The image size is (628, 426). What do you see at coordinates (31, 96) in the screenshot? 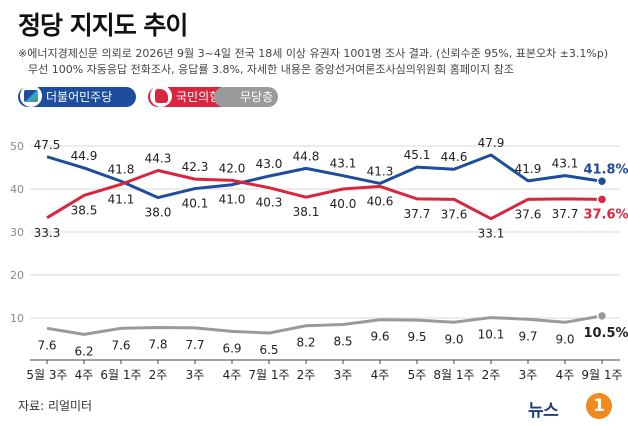
I see `democratic-party-logo-icon` at bounding box center [31, 96].